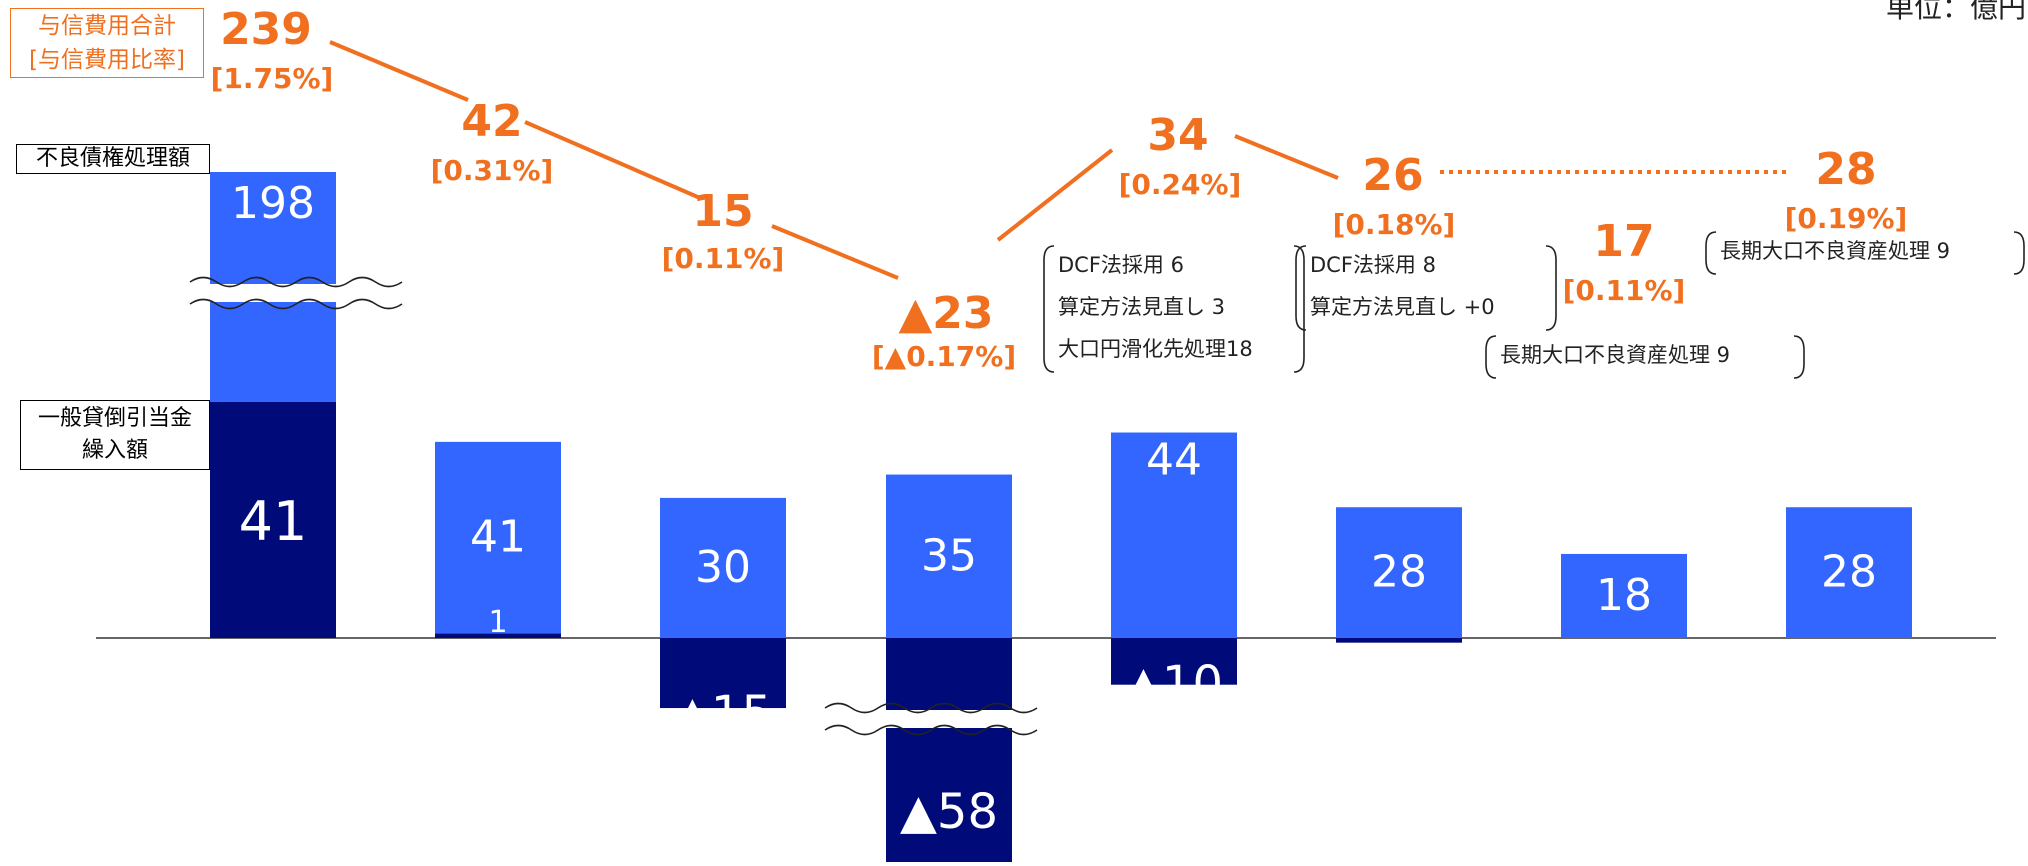 The width and height of the screenshot is (2028, 866). What do you see at coordinates (1180, 184) in the screenshot?
I see `total-ratio-label: [0.24%]` at bounding box center [1180, 184].